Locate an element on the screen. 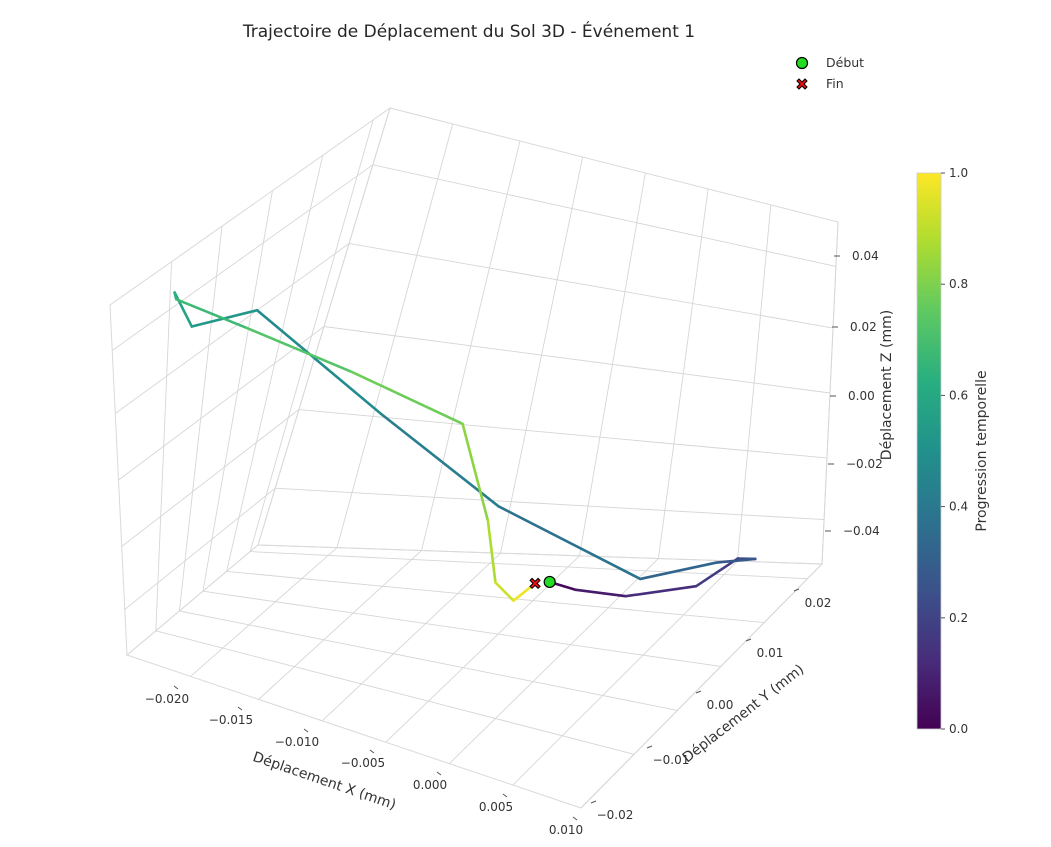  legend-start-marker is located at coordinates (802, 63).